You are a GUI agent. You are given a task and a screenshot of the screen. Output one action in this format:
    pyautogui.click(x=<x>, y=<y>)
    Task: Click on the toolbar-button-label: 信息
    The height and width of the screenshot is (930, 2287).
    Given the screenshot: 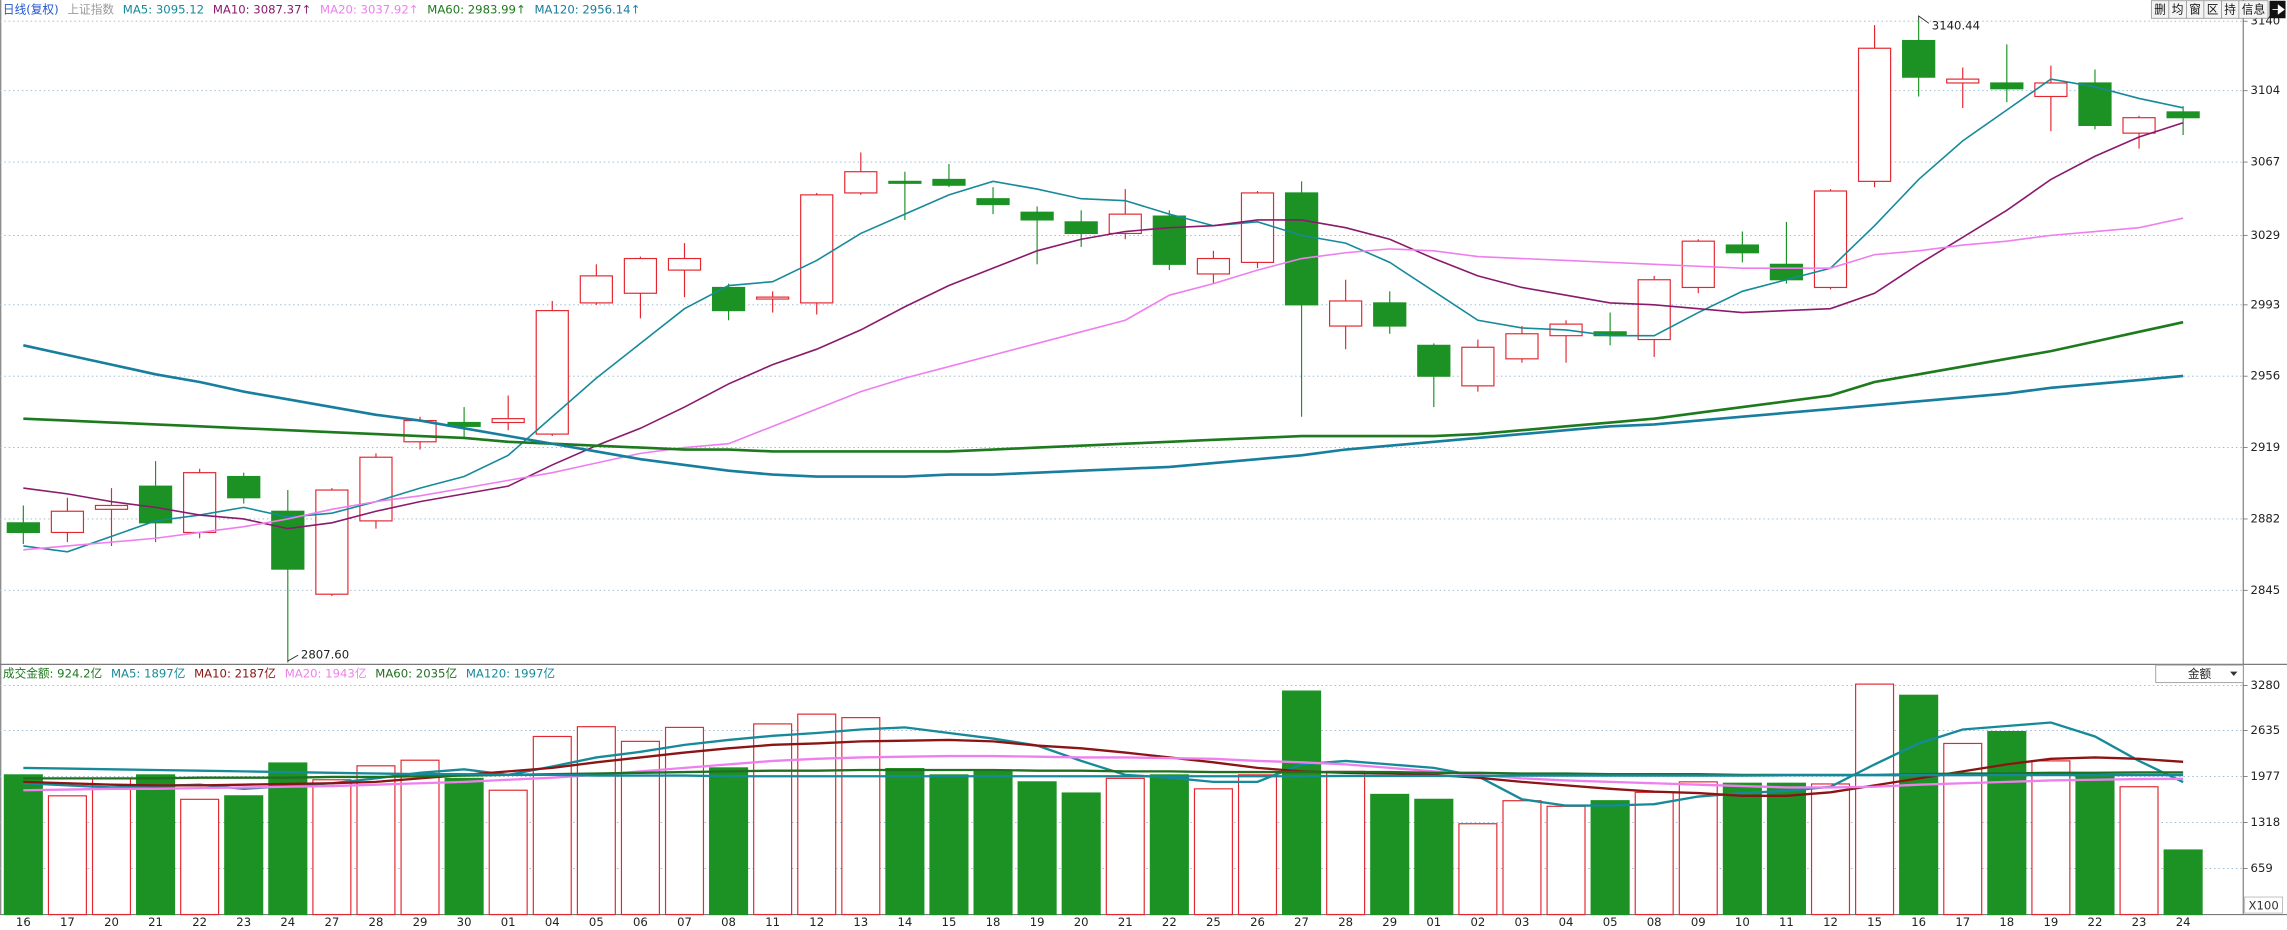 What is the action you would take?
    pyautogui.click(x=2254, y=10)
    